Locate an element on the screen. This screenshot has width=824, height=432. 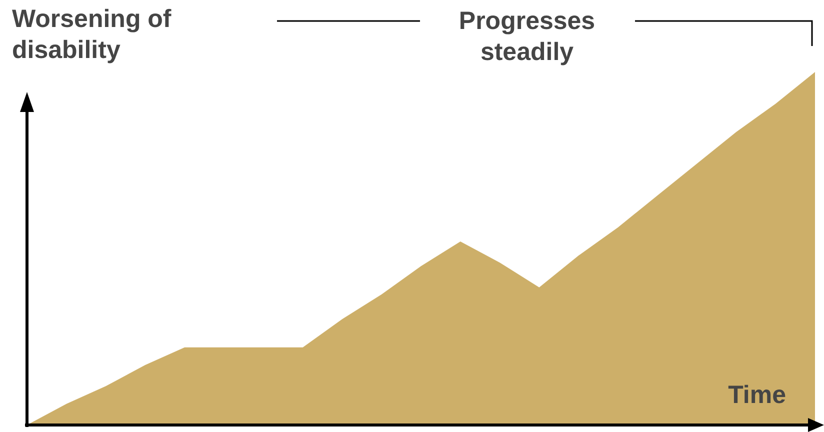
text: Progresses steadily is located at coordinates (527, 37).